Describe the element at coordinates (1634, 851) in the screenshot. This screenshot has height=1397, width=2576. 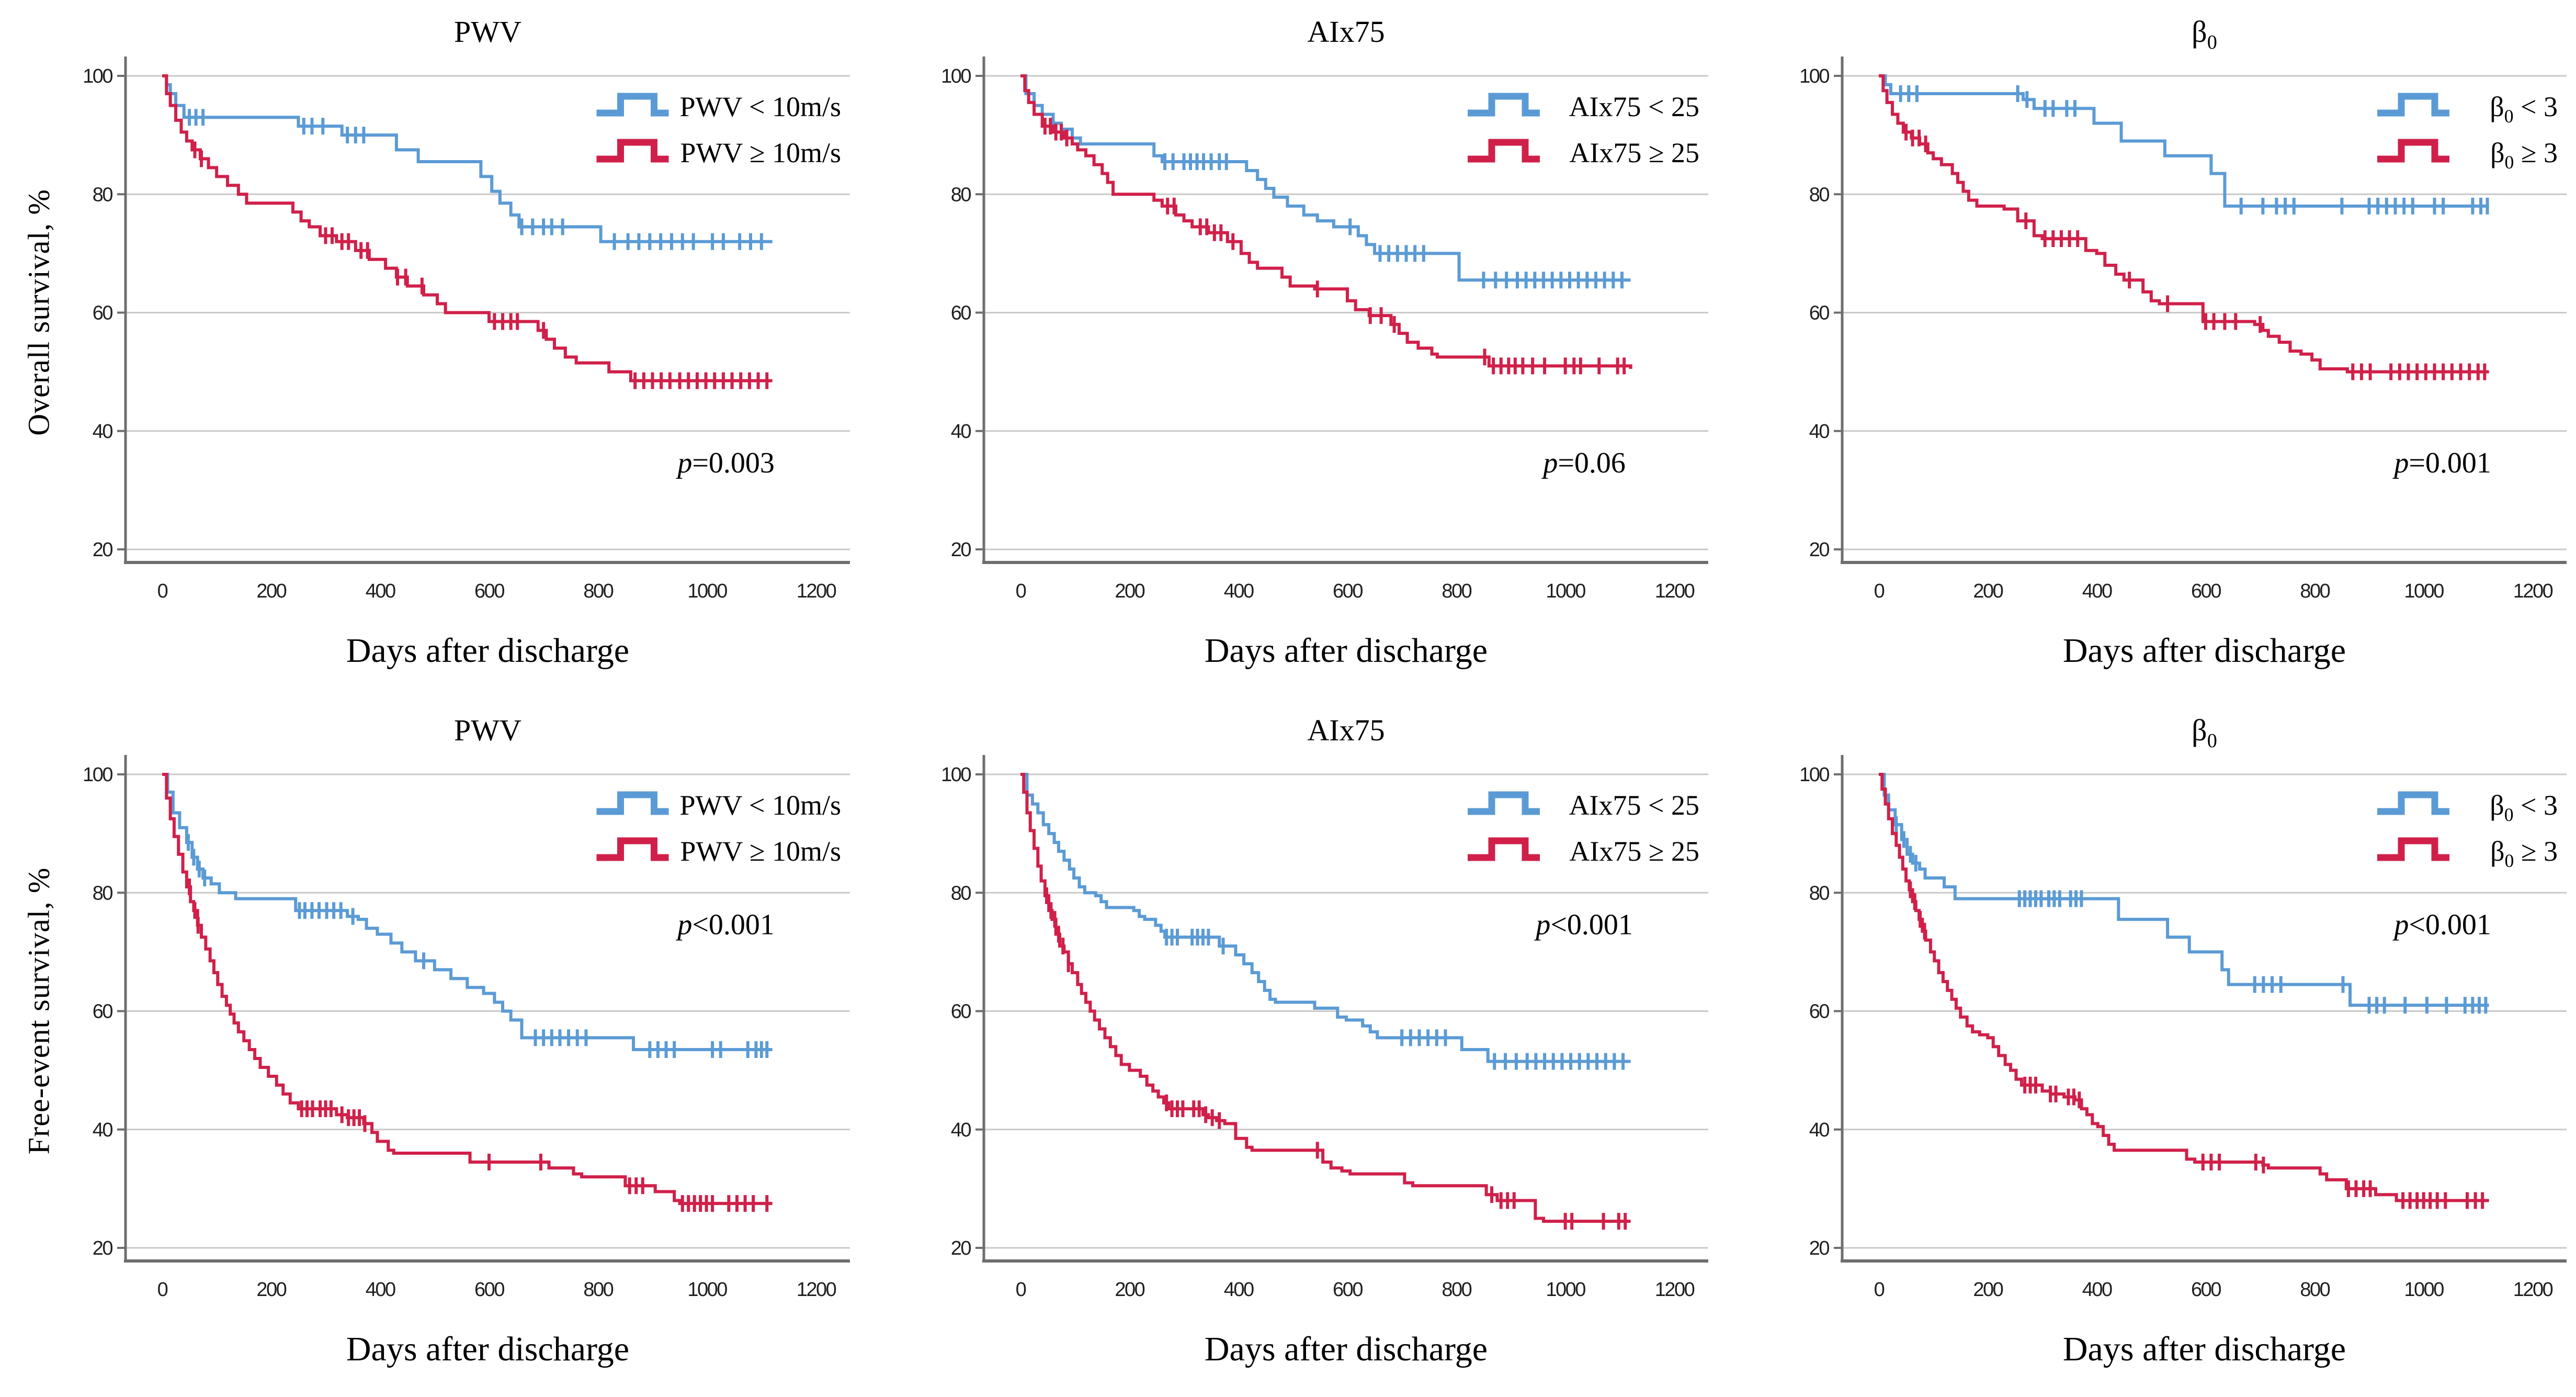
I see `legend-label-red: AIx75 ≥ 25` at that location.